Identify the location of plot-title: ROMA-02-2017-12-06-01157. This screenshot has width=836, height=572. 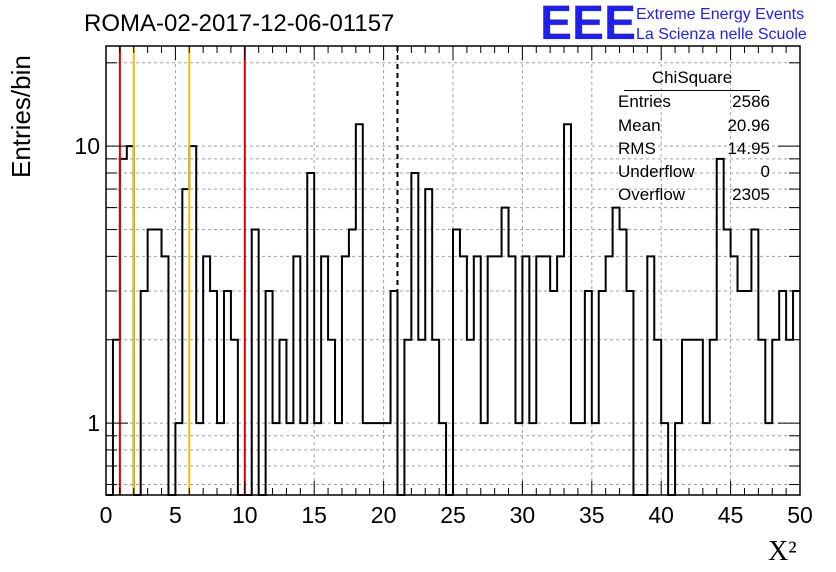
(239, 23).